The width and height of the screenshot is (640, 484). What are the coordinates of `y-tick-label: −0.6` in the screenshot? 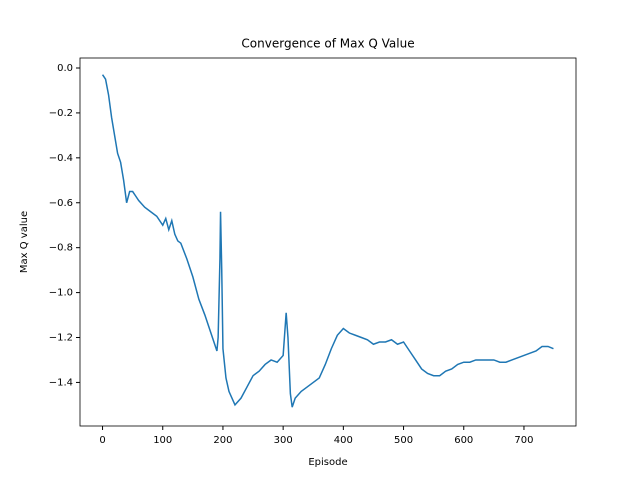 It's located at (61, 203).